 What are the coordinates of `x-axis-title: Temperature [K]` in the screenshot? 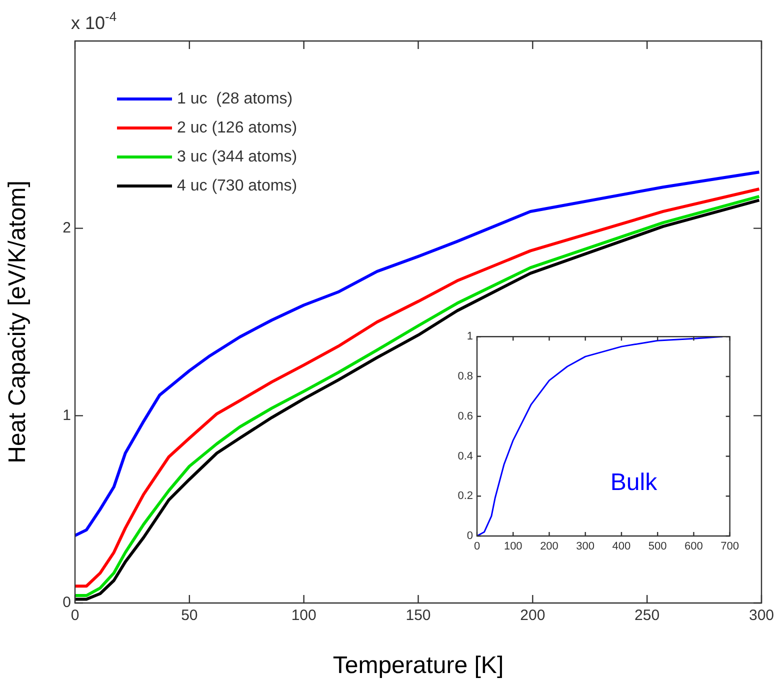 It's located at (418, 666).